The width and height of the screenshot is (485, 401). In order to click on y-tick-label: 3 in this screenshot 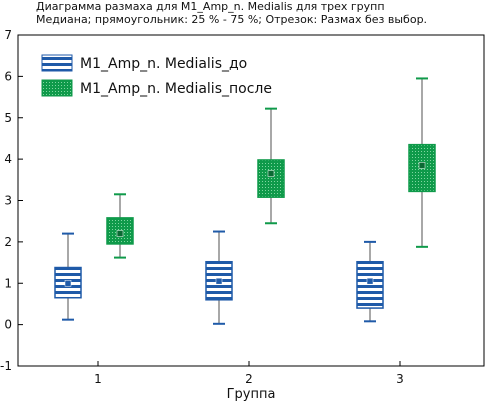, I will do `click(8, 201)`.